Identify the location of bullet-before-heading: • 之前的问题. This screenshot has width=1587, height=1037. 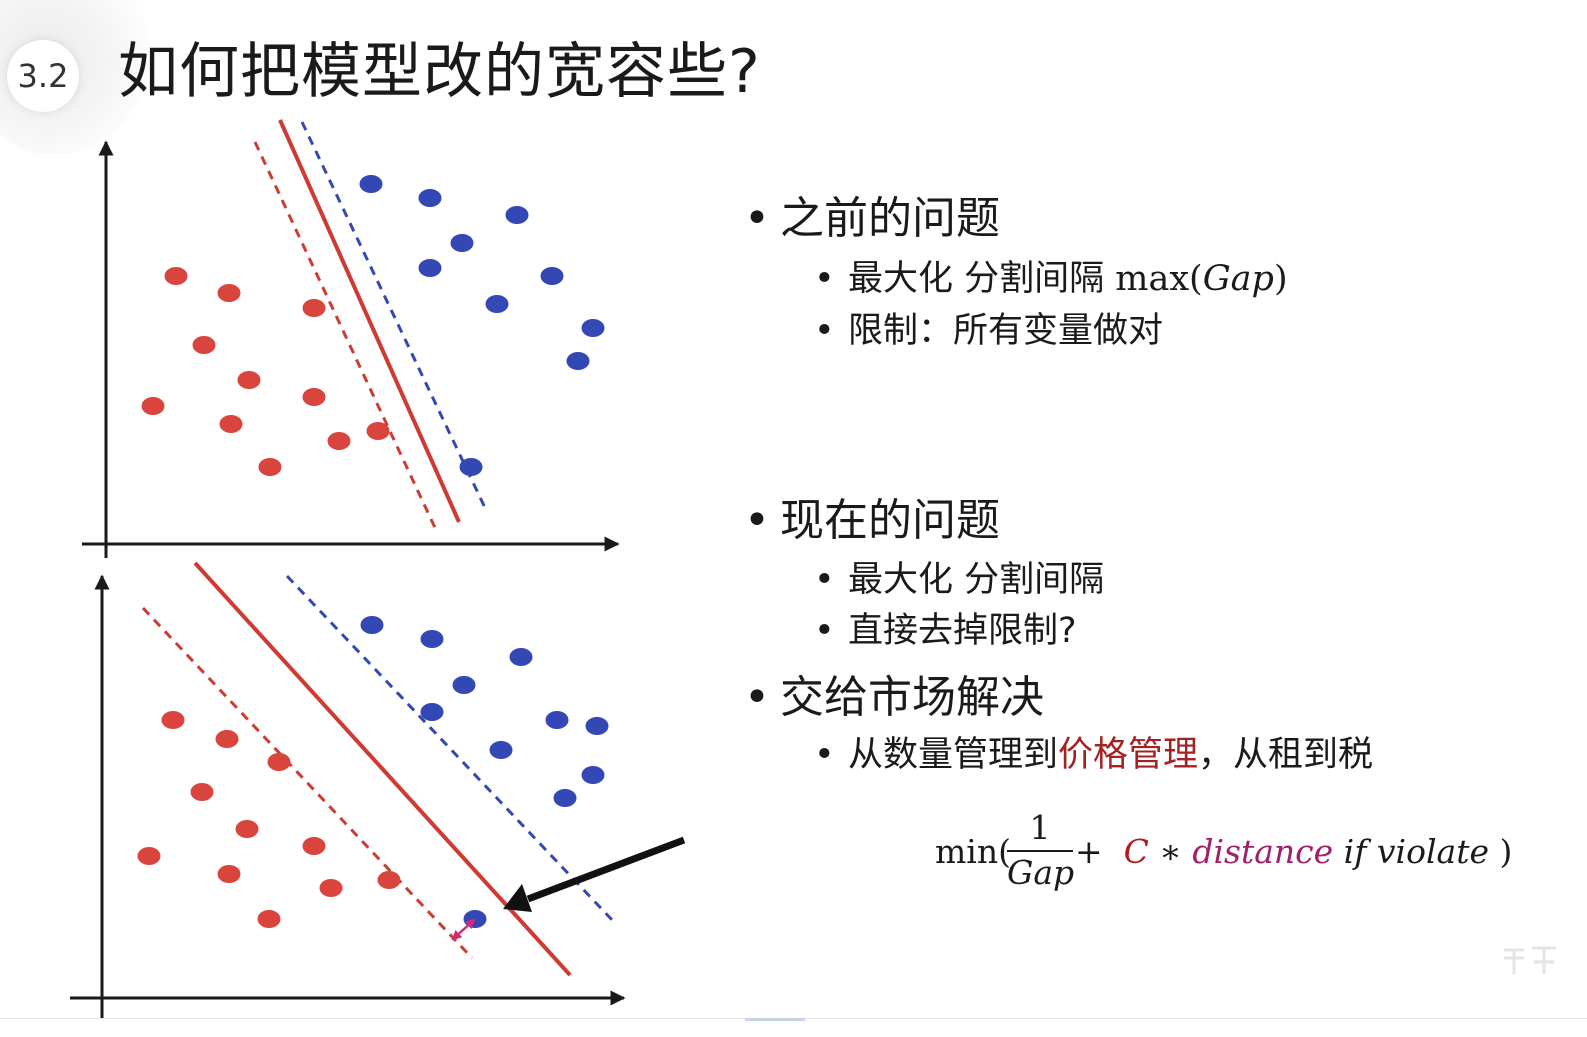
(872, 219).